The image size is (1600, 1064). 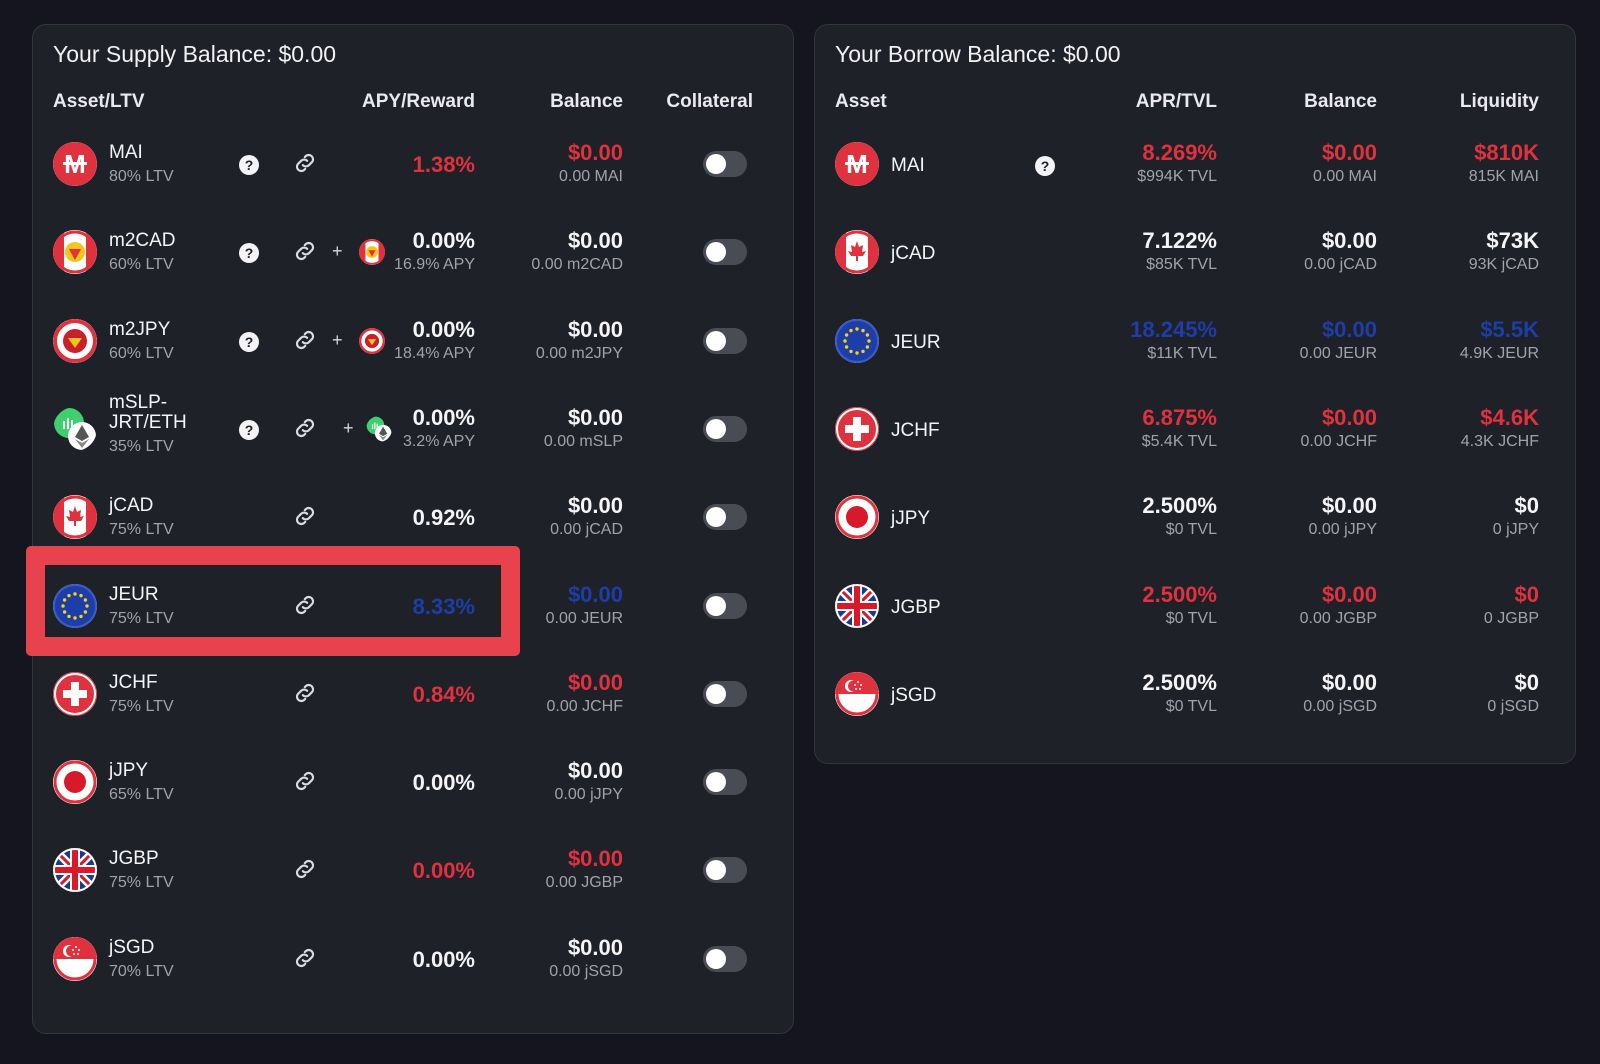 I want to click on borrow-balance-token: 0.00 jJPY, so click(x=1342, y=530).